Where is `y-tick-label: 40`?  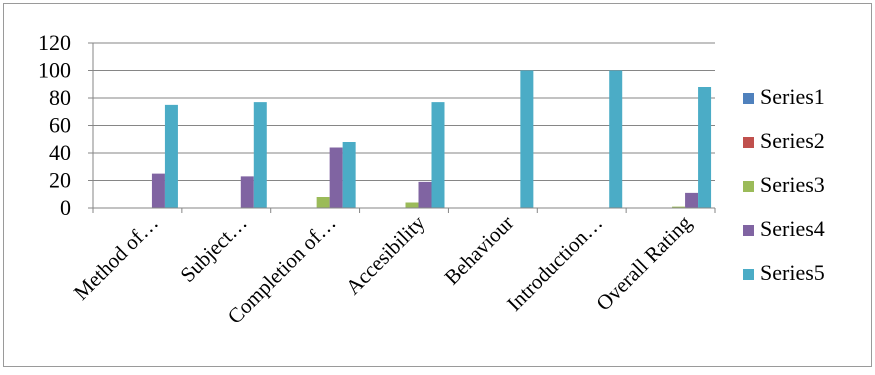
y-tick-label: 40 is located at coordinates (60, 152).